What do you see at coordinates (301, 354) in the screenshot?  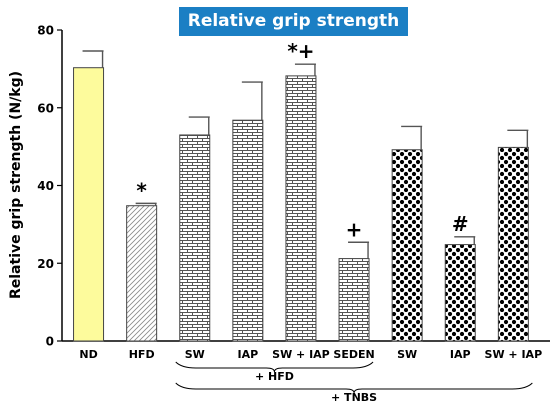 I see `x-tick-label-5: SW + IAP` at bounding box center [301, 354].